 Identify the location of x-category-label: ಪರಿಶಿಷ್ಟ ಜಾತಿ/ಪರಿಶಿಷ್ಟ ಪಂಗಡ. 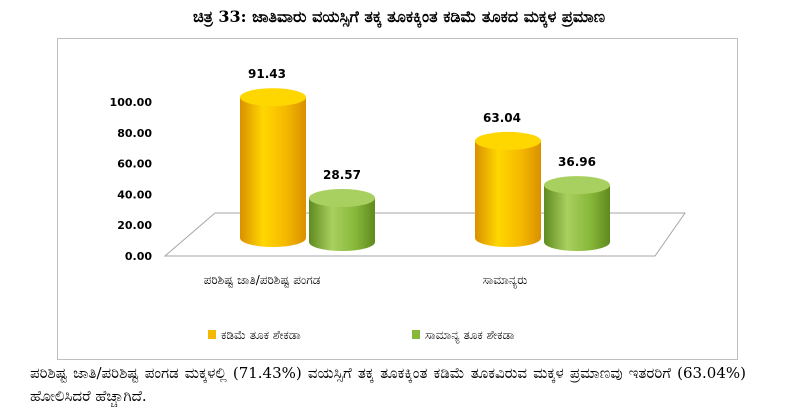
(262, 280).